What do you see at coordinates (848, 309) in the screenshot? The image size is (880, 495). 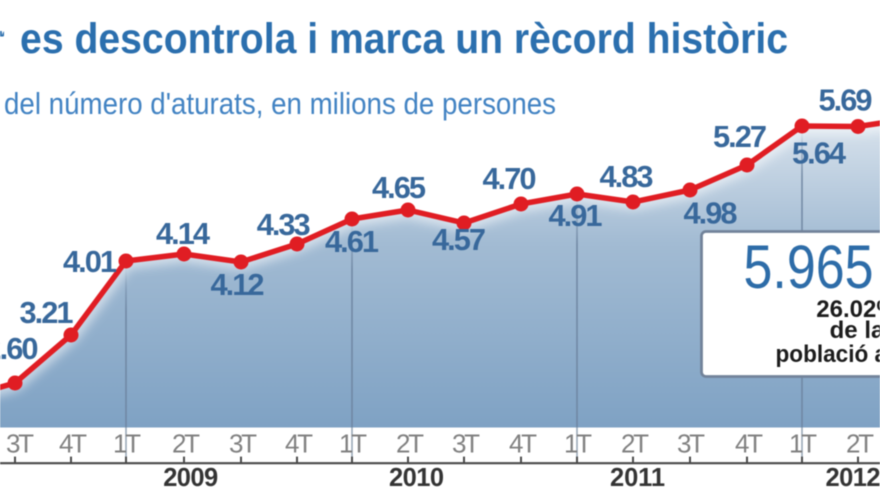 I see `svg-text: 26.02%` at bounding box center [848, 309].